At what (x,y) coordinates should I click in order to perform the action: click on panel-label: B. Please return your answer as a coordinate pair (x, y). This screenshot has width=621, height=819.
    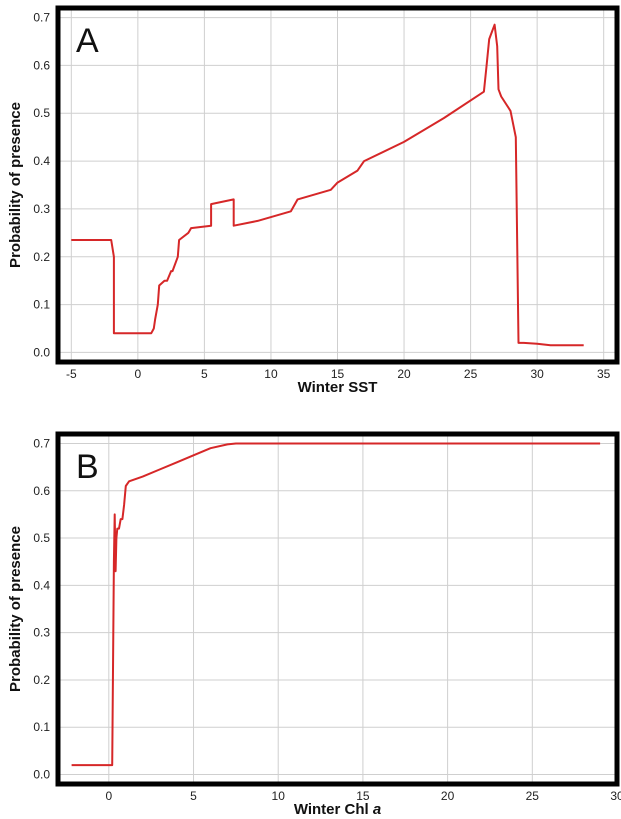
    Looking at the image, I should click on (87, 467).